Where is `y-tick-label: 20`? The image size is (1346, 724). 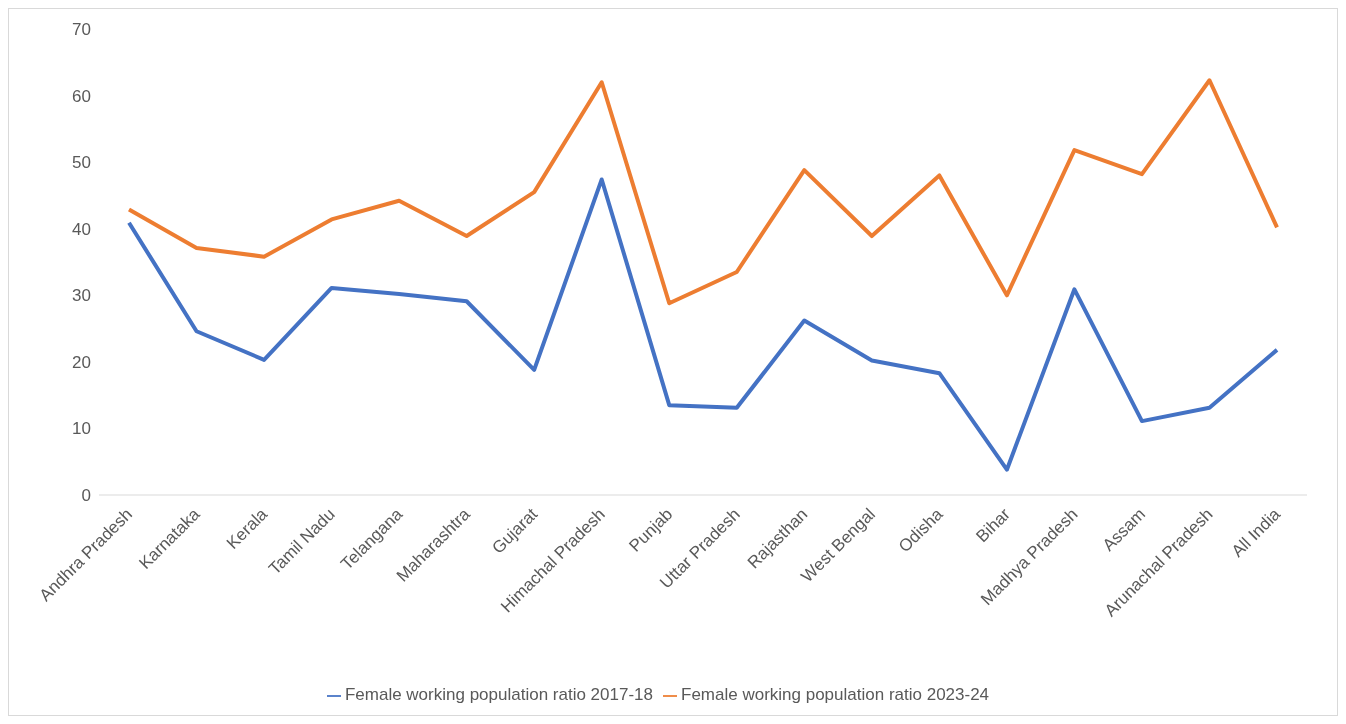 y-tick-label: 20 is located at coordinates (81, 362).